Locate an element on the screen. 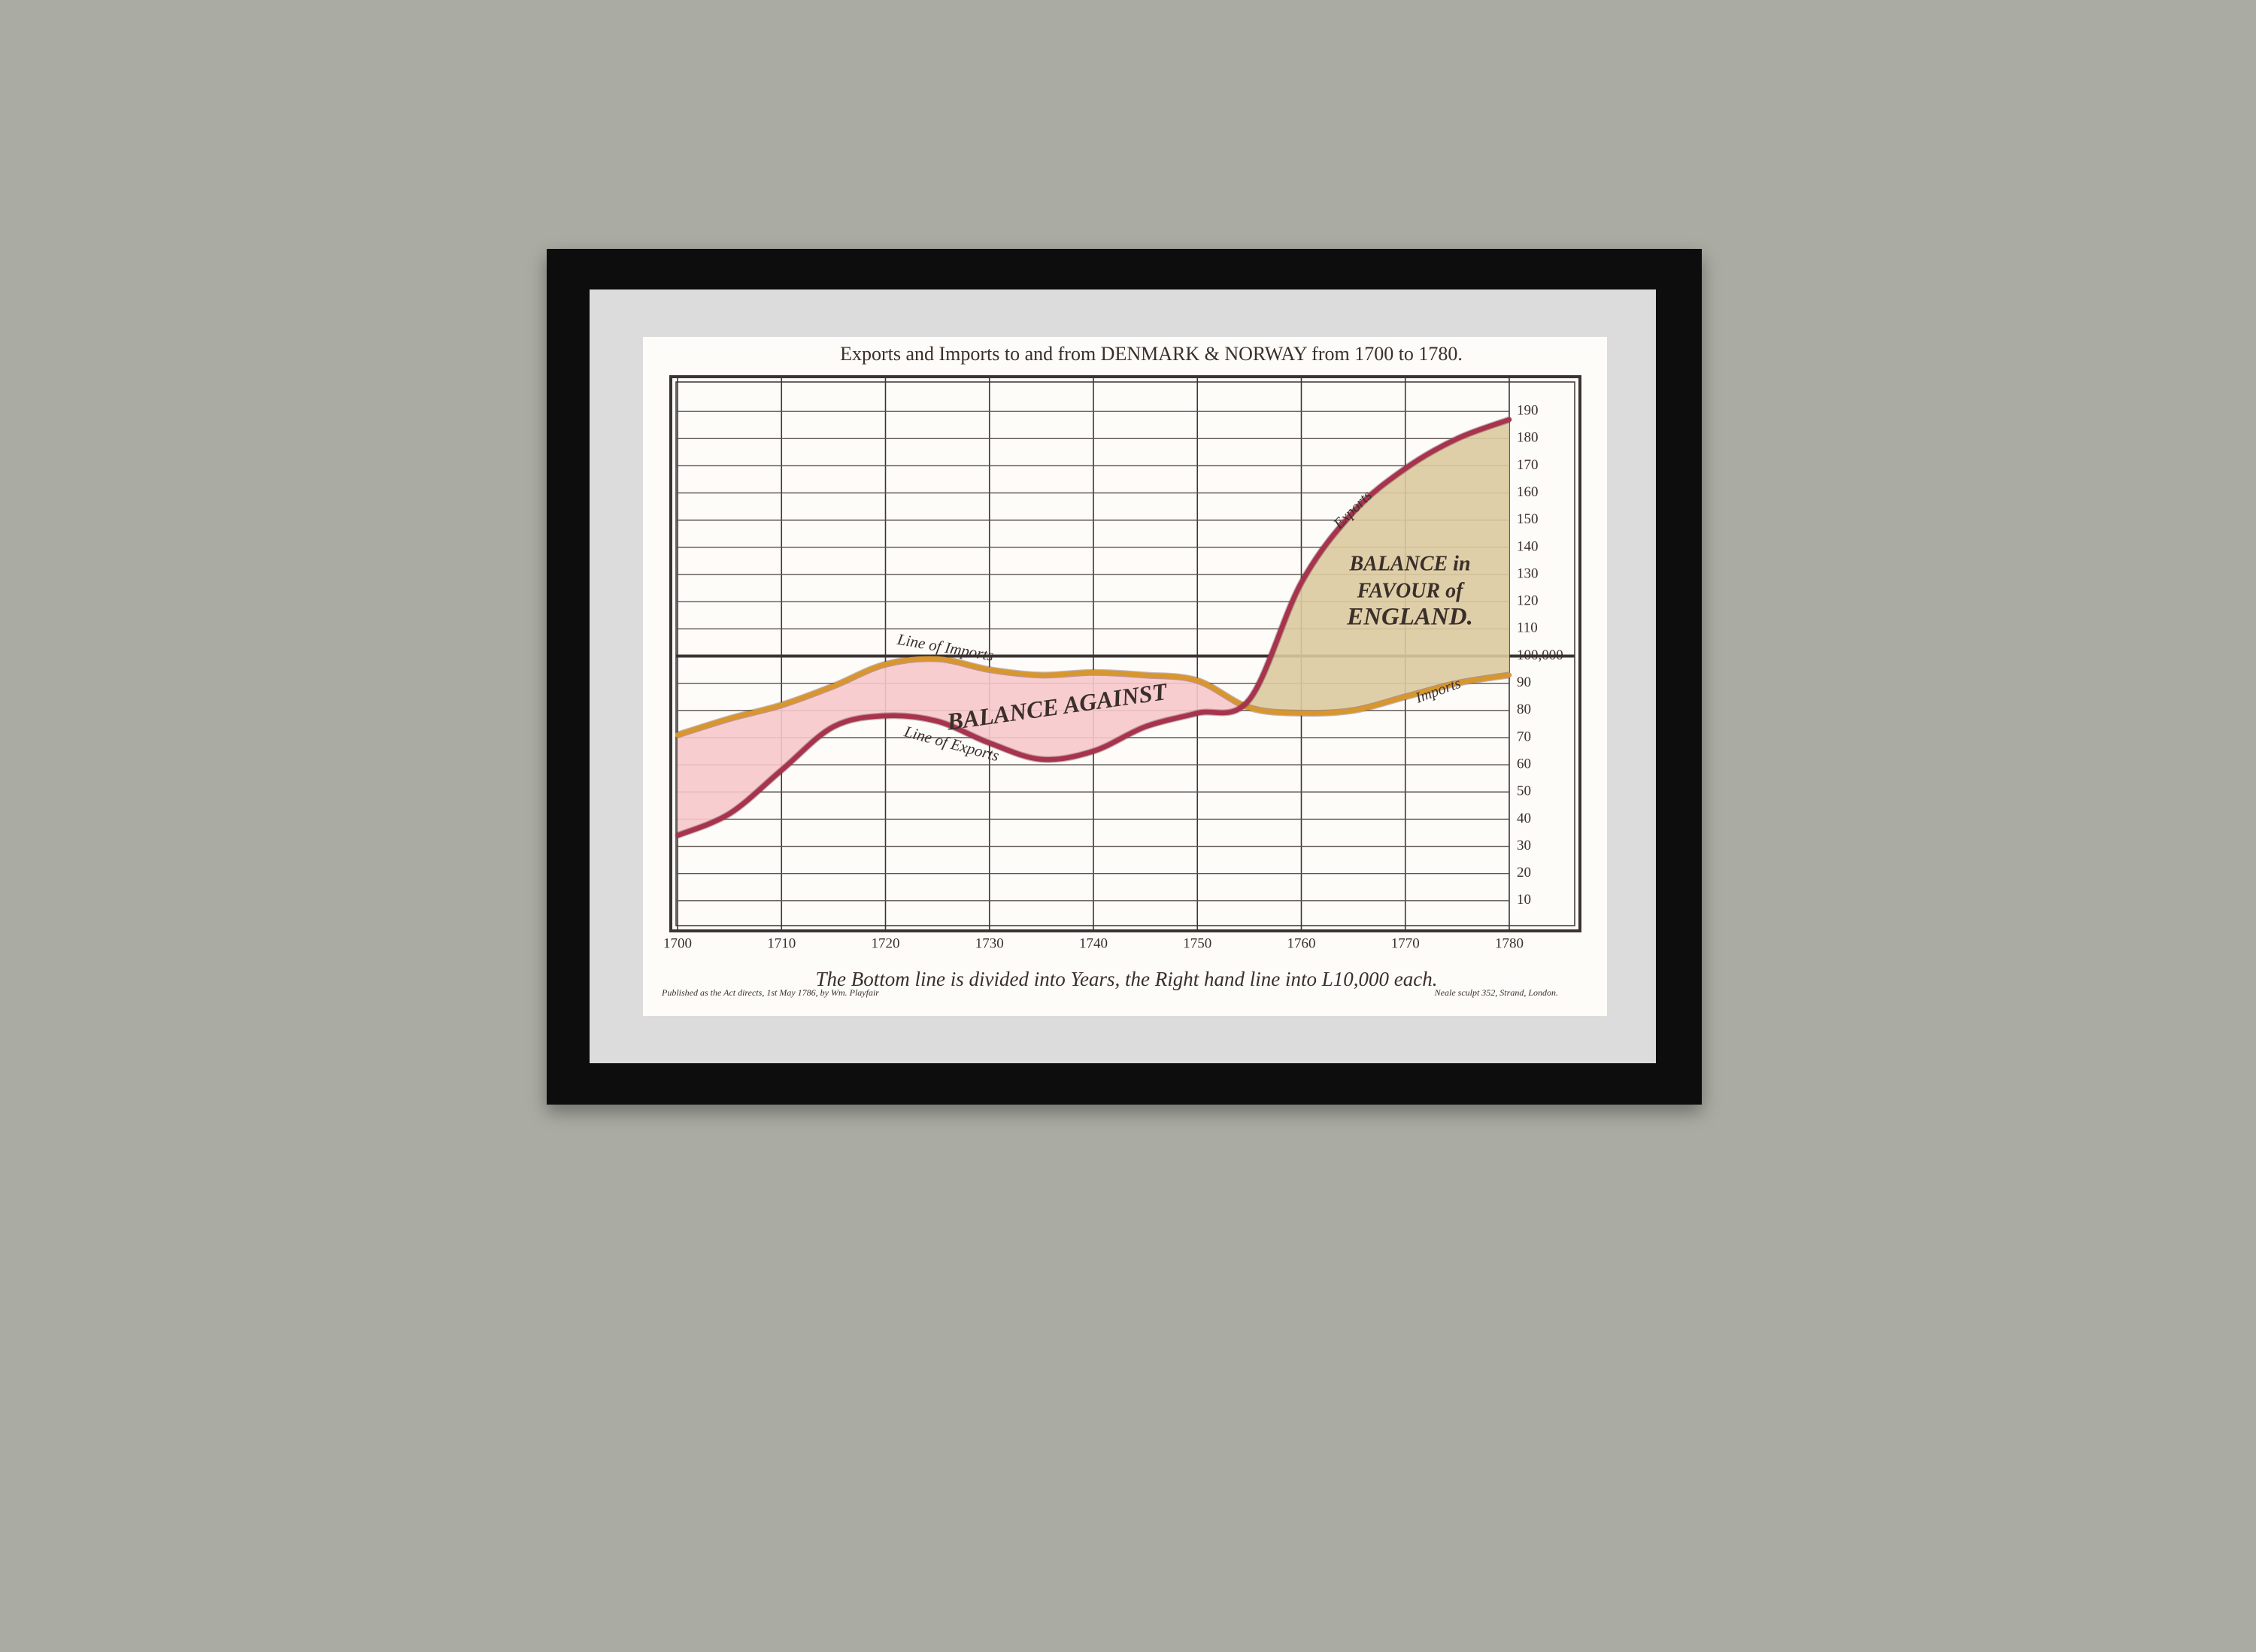 This screenshot has height=1652, width=2256. y-tick-label: 140 is located at coordinates (1528, 546).